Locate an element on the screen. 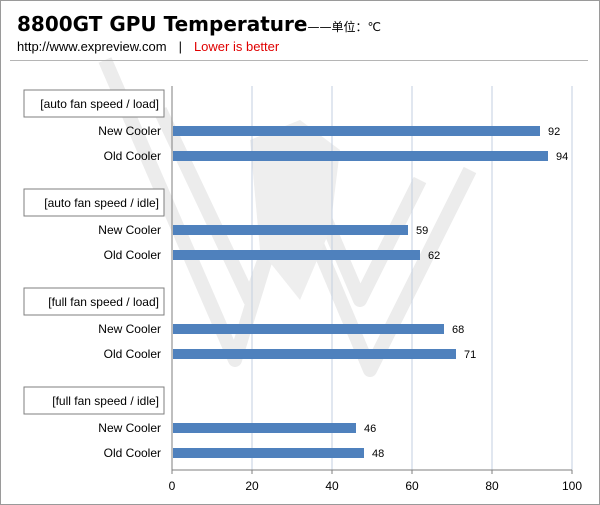 The width and height of the screenshot is (600, 505). bar-value-label: 71 is located at coordinates (470, 355).